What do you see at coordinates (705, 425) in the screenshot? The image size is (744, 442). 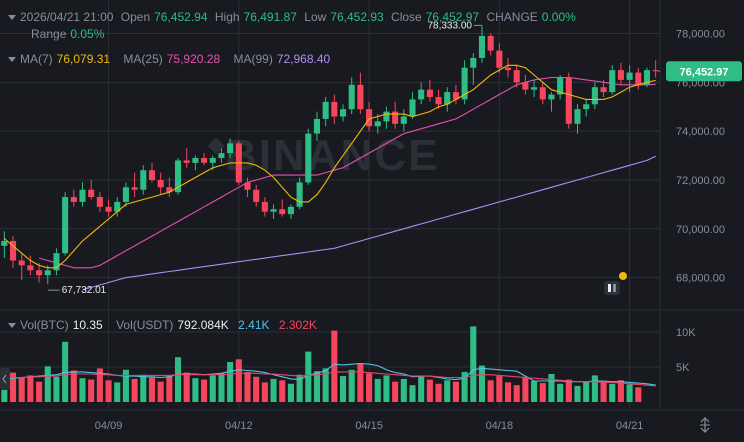 I see `expand-icon` at bounding box center [705, 425].